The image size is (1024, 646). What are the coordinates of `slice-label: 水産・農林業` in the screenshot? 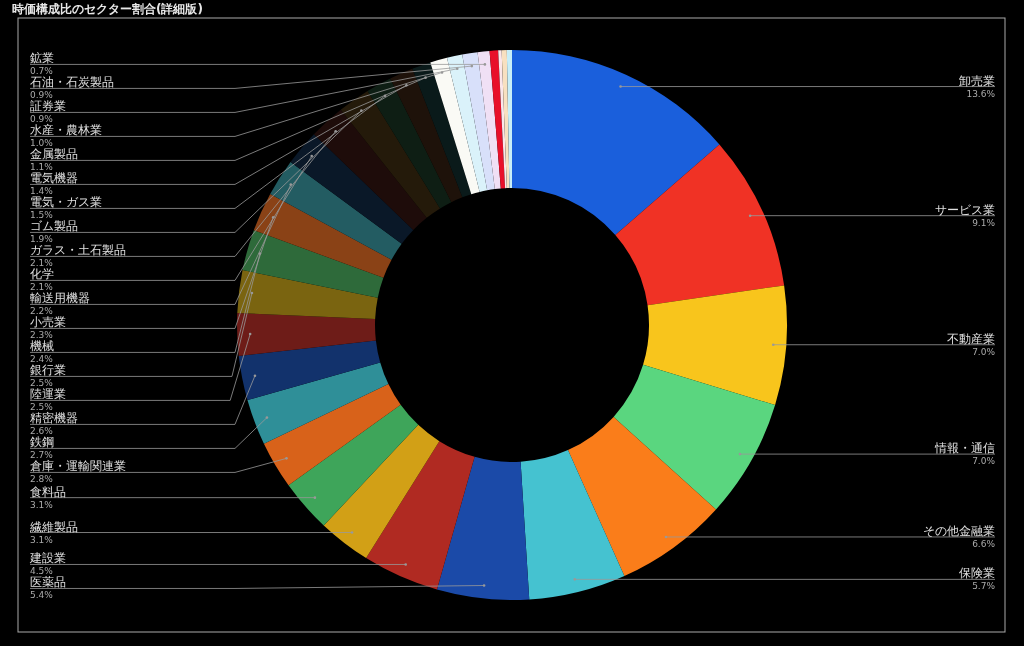 It's located at (66, 130).